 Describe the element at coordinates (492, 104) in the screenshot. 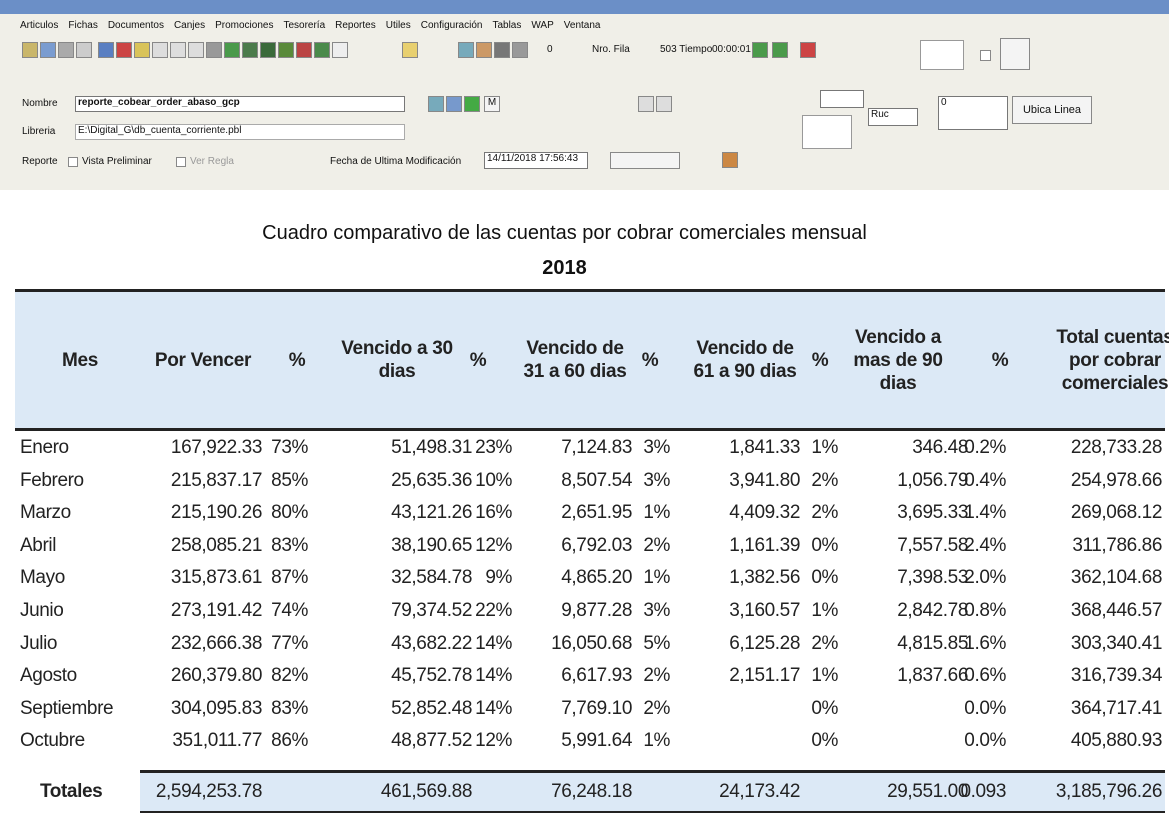

I see `m-button: M` at that location.